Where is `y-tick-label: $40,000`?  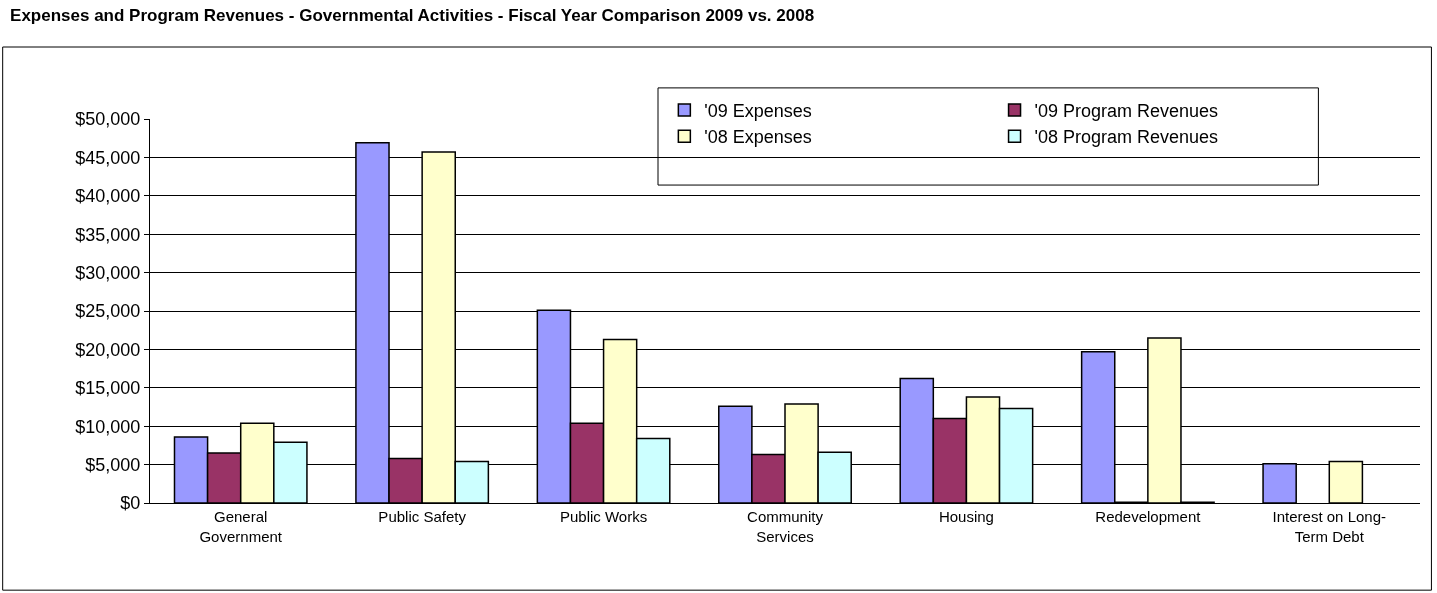
y-tick-label: $40,000 is located at coordinates (108, 196).